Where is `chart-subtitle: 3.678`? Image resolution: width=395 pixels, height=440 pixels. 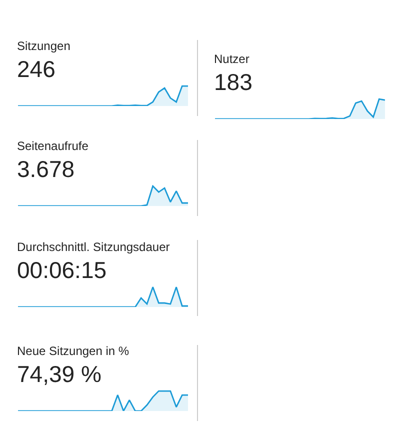
chart-subtitle: 3.678 is located at coordinates (46, 169).